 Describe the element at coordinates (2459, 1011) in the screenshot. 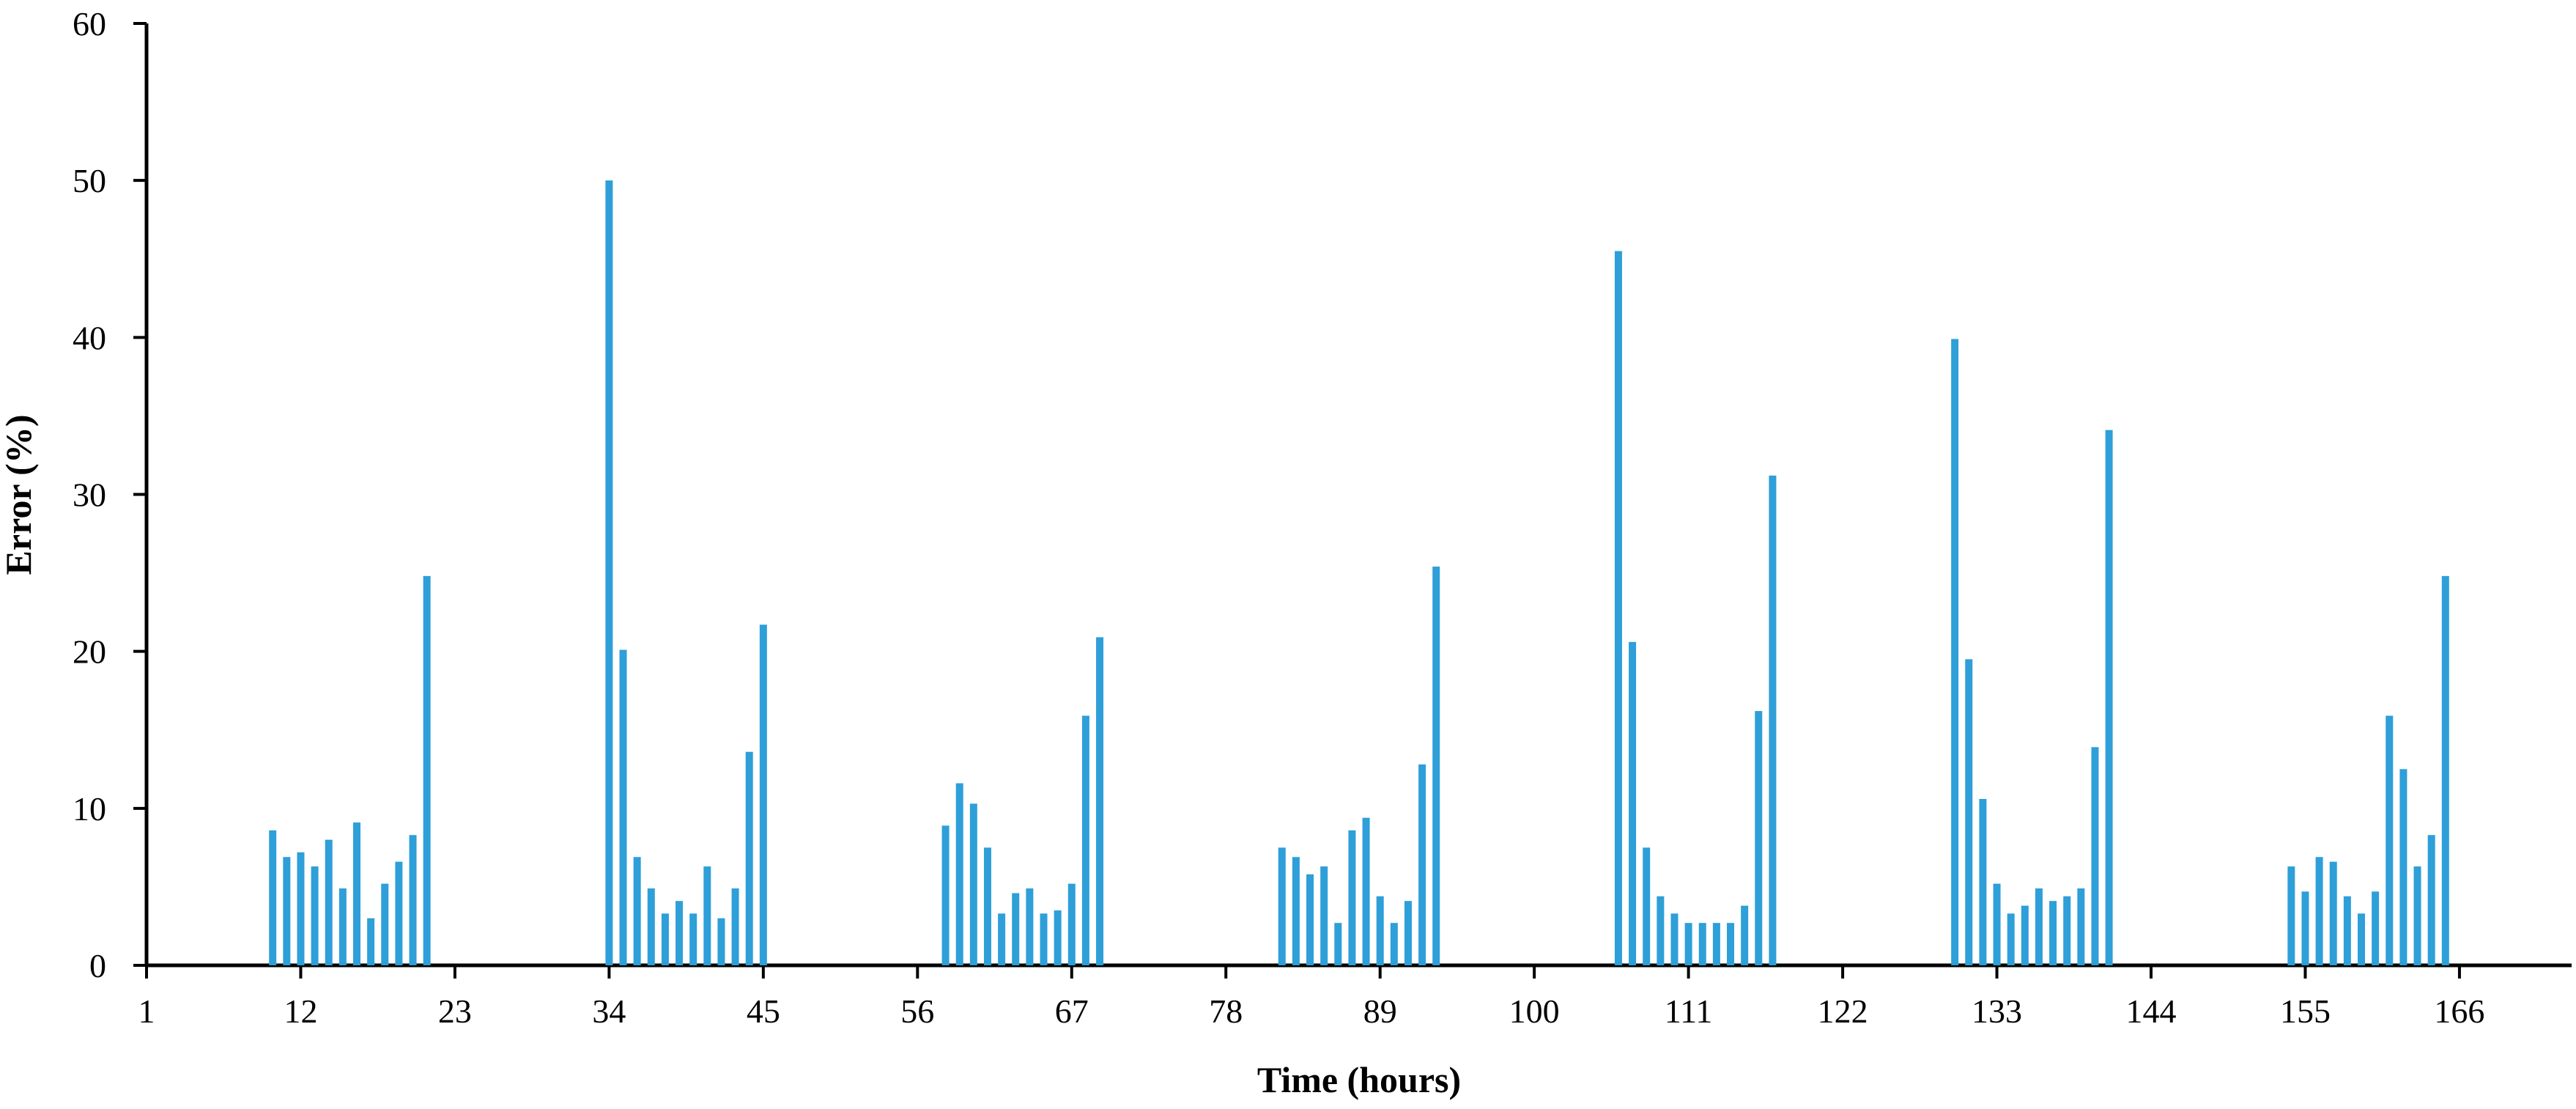

I see `x-tick-label: 166` at that location.